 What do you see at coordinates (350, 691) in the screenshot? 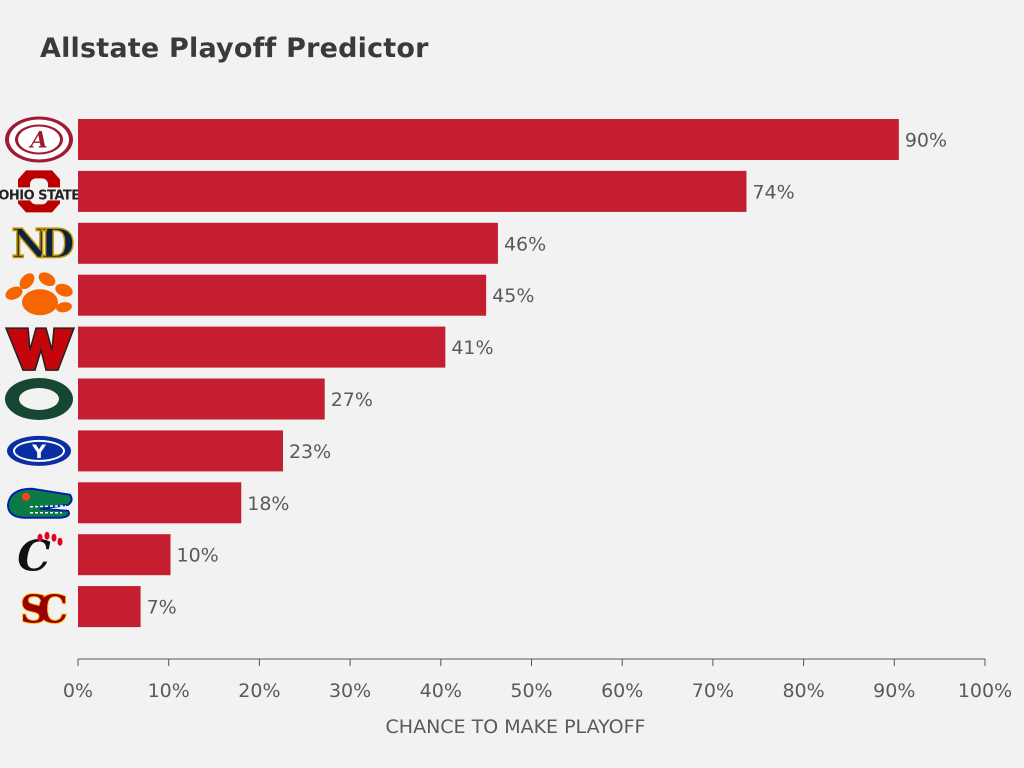
I see `x-tick-label: 30%` at bounding box center [350, 691].